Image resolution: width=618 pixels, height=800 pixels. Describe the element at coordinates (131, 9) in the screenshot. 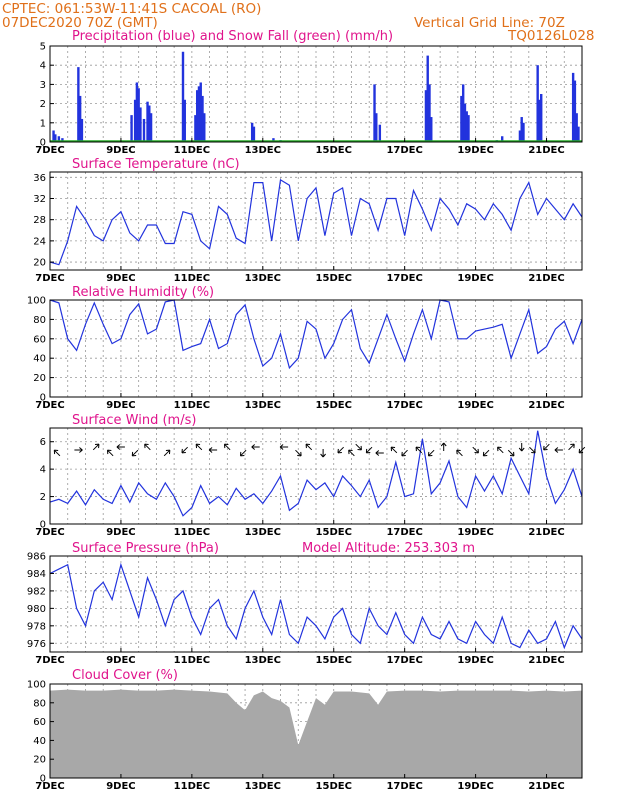

I see `station-header: CPTEC: 061:53W-11:41S CACOAL (RO)` at that location.